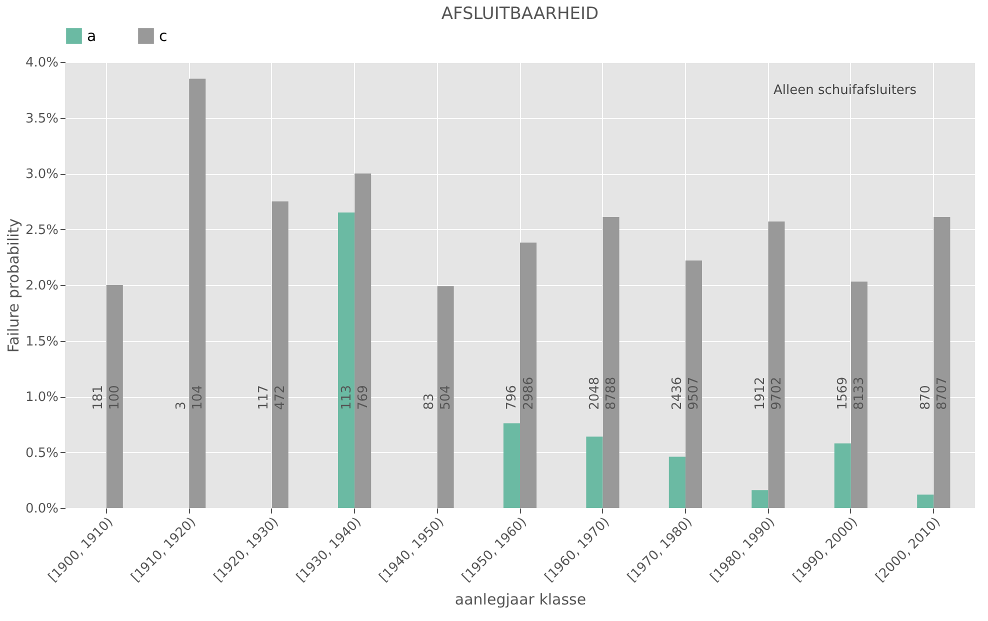 The image size is (988, 621). What do you see at coordinates (363, 397) in the screenshot?
I see `annotation: 769` at bounding box center [363, 397].